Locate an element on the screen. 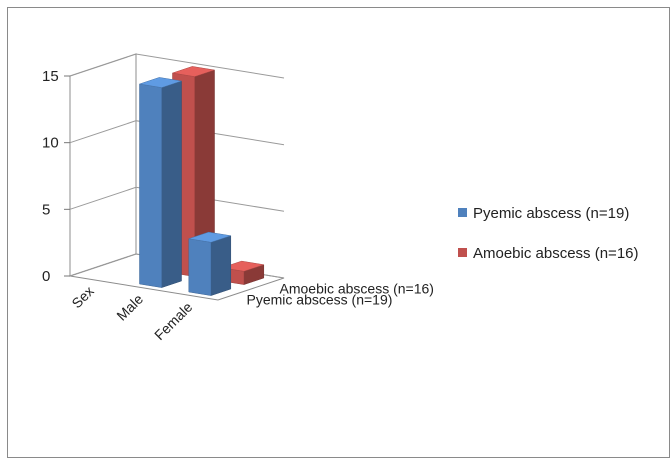 The height and width of the screenshot is (459, 671). depth-axis-label: Amoebic abscess (n=16) is located at coordinates (357, 289).